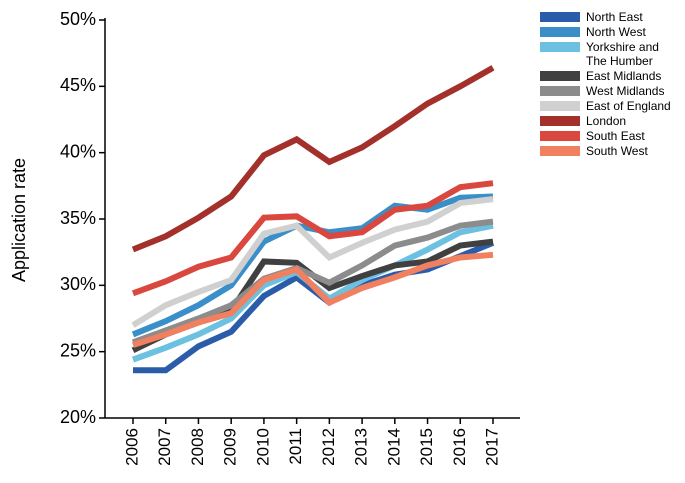  I want to click on x-tick-label: 2007, so click(164, 447).